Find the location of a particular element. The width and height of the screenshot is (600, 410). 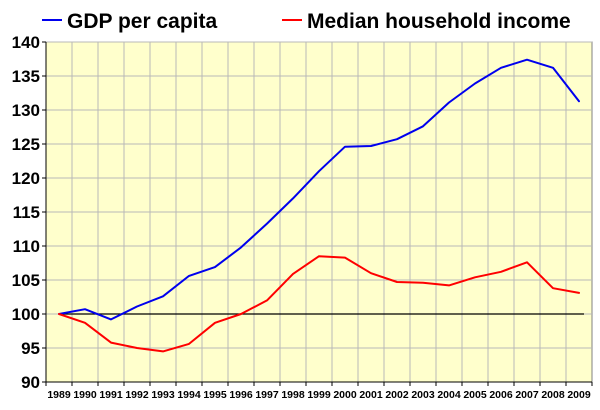

x-tick-label: 2004 is located at coordinates (449, 395).